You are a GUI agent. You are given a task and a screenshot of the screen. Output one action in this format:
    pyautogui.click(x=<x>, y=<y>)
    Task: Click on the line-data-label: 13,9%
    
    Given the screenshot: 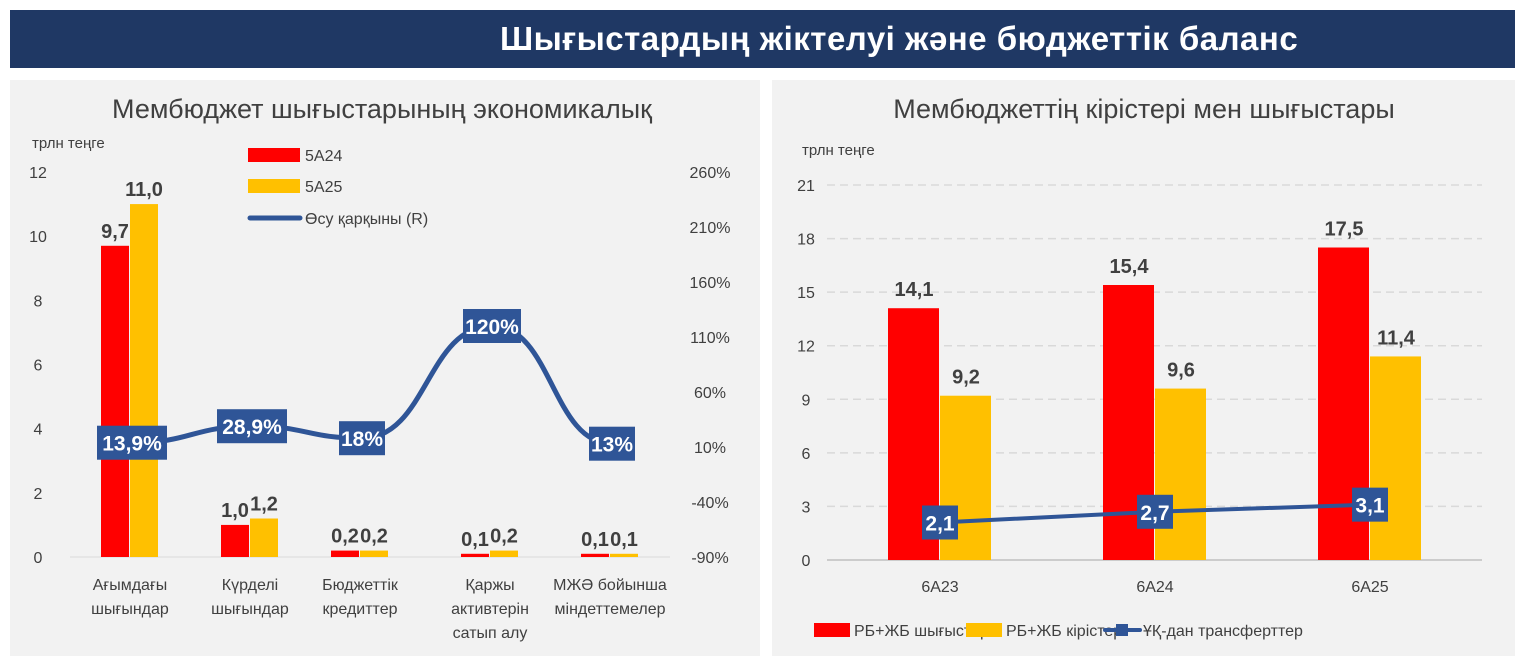 What is the action you would take?
    pyautogui.click(x=132, y=444)
    